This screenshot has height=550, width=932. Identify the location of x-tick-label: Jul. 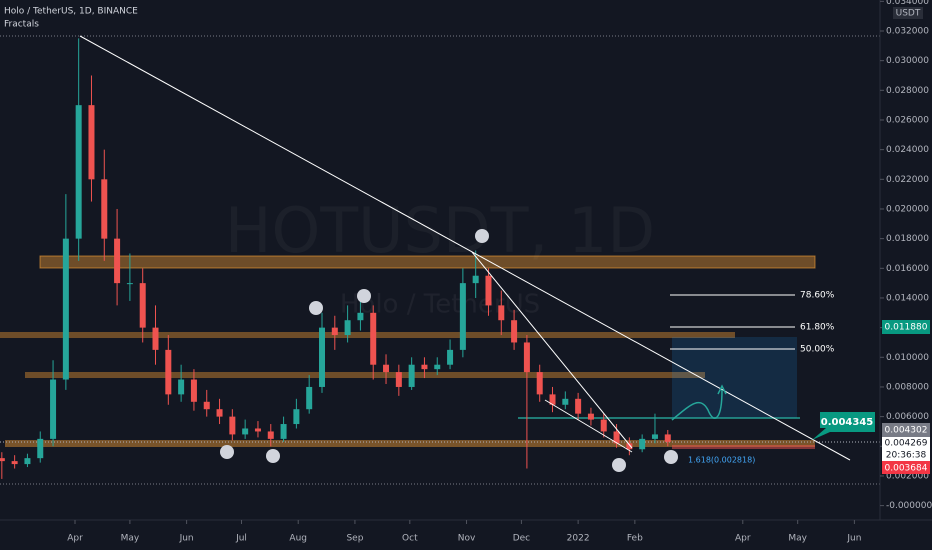
(241, 539).